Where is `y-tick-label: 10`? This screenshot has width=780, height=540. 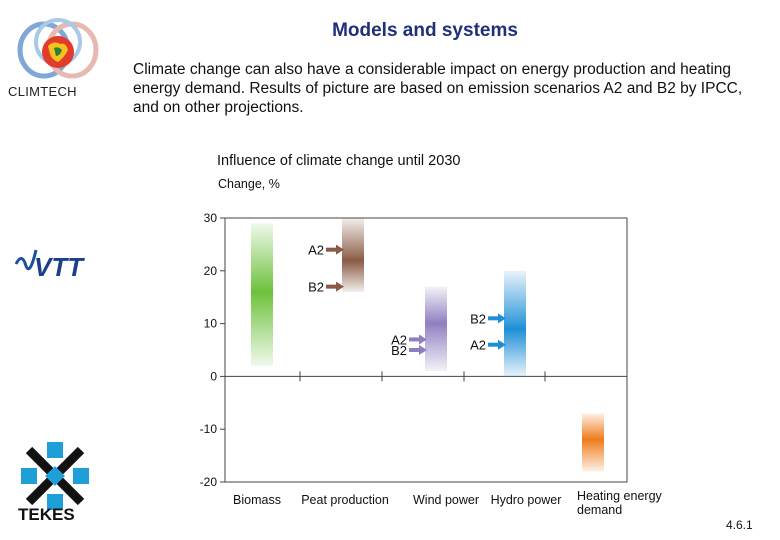
y-tick-label: 10 is located at coordinates (211, 324).